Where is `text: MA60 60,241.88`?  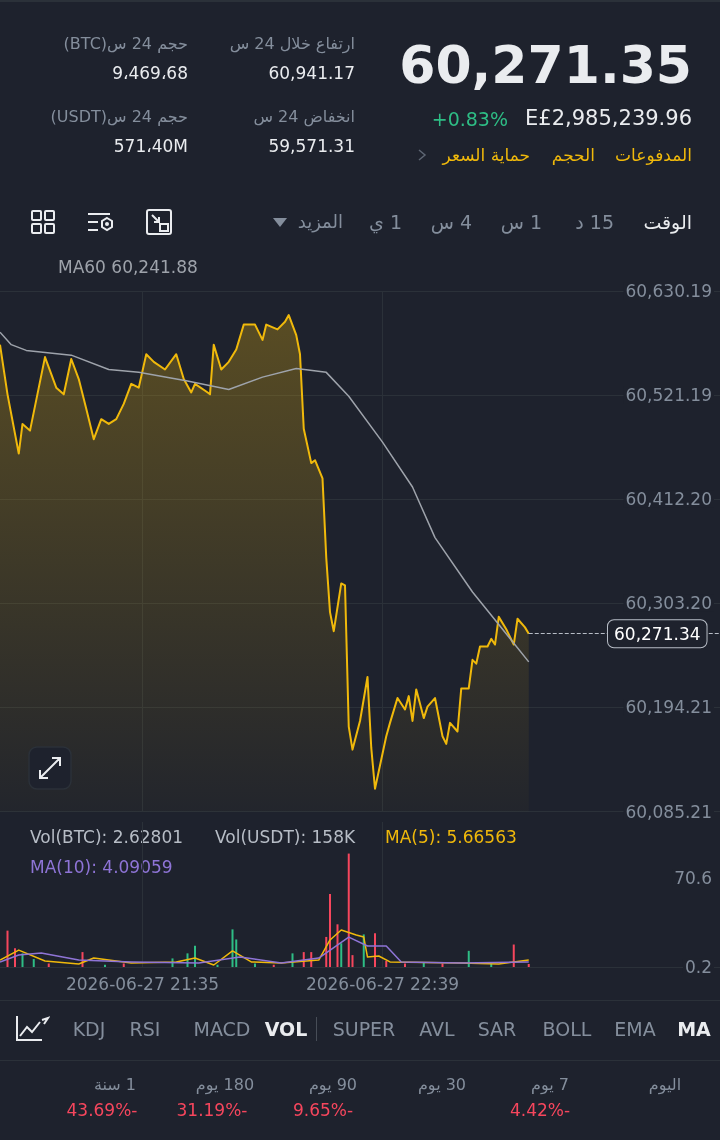 text: MA60 60,241.88 is located at coordinates (128, 266).